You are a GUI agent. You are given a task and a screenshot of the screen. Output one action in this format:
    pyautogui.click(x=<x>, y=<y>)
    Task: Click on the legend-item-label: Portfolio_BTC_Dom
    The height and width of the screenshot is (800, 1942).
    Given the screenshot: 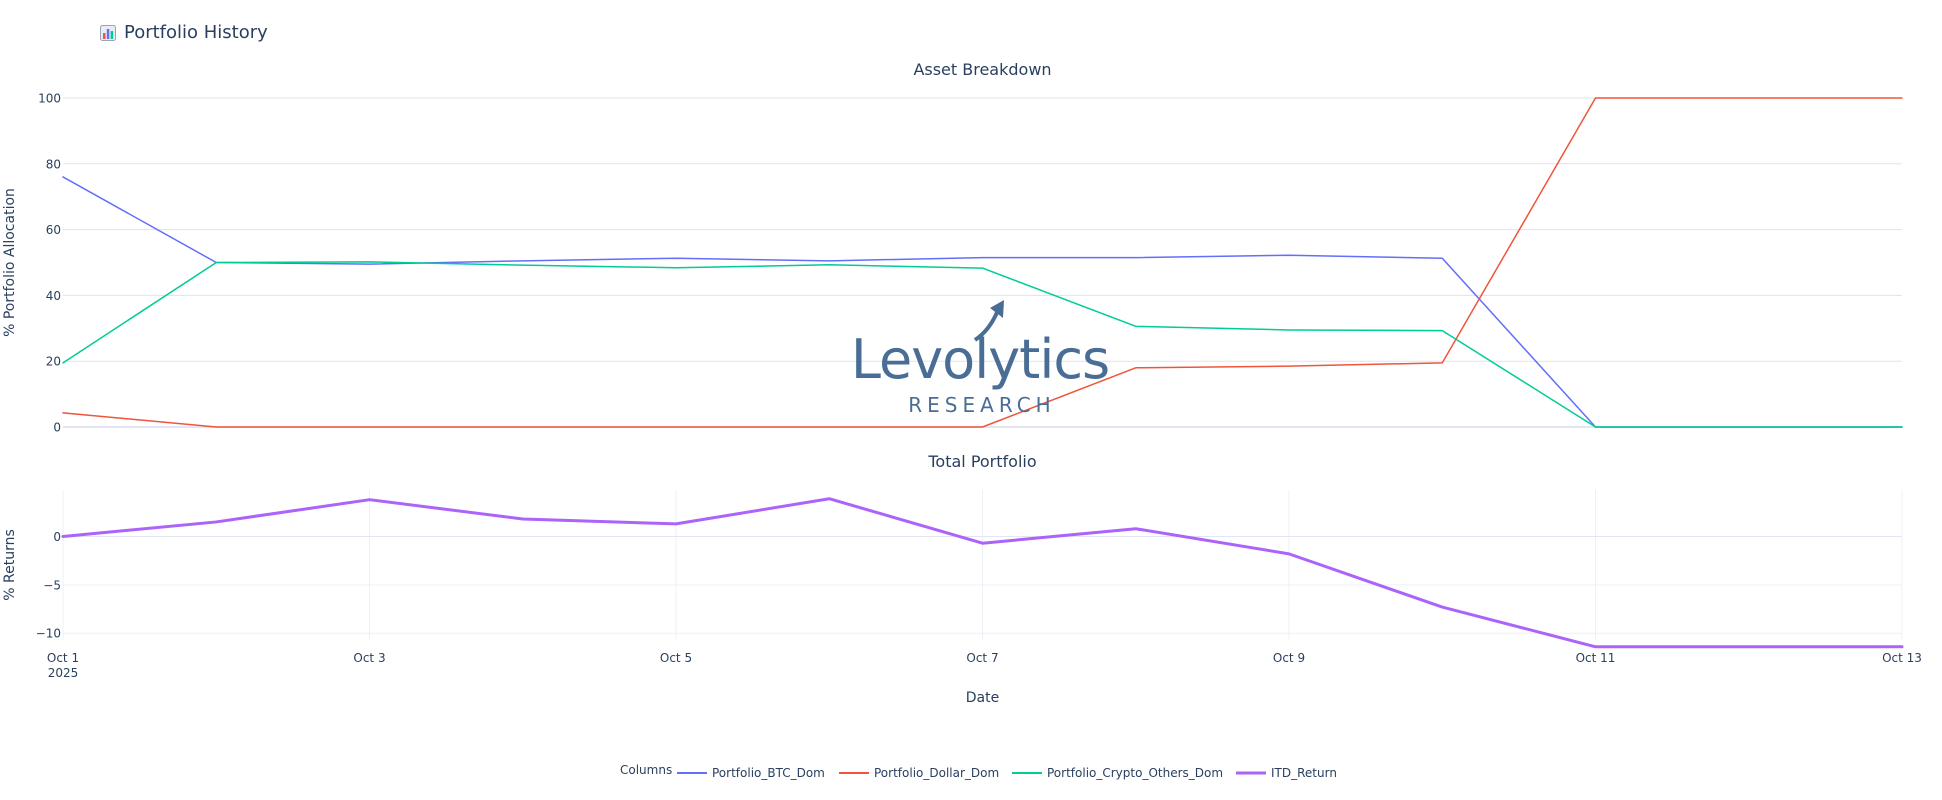 What is the action you would take?
    pyautogui.click(x=768, y=773)
    